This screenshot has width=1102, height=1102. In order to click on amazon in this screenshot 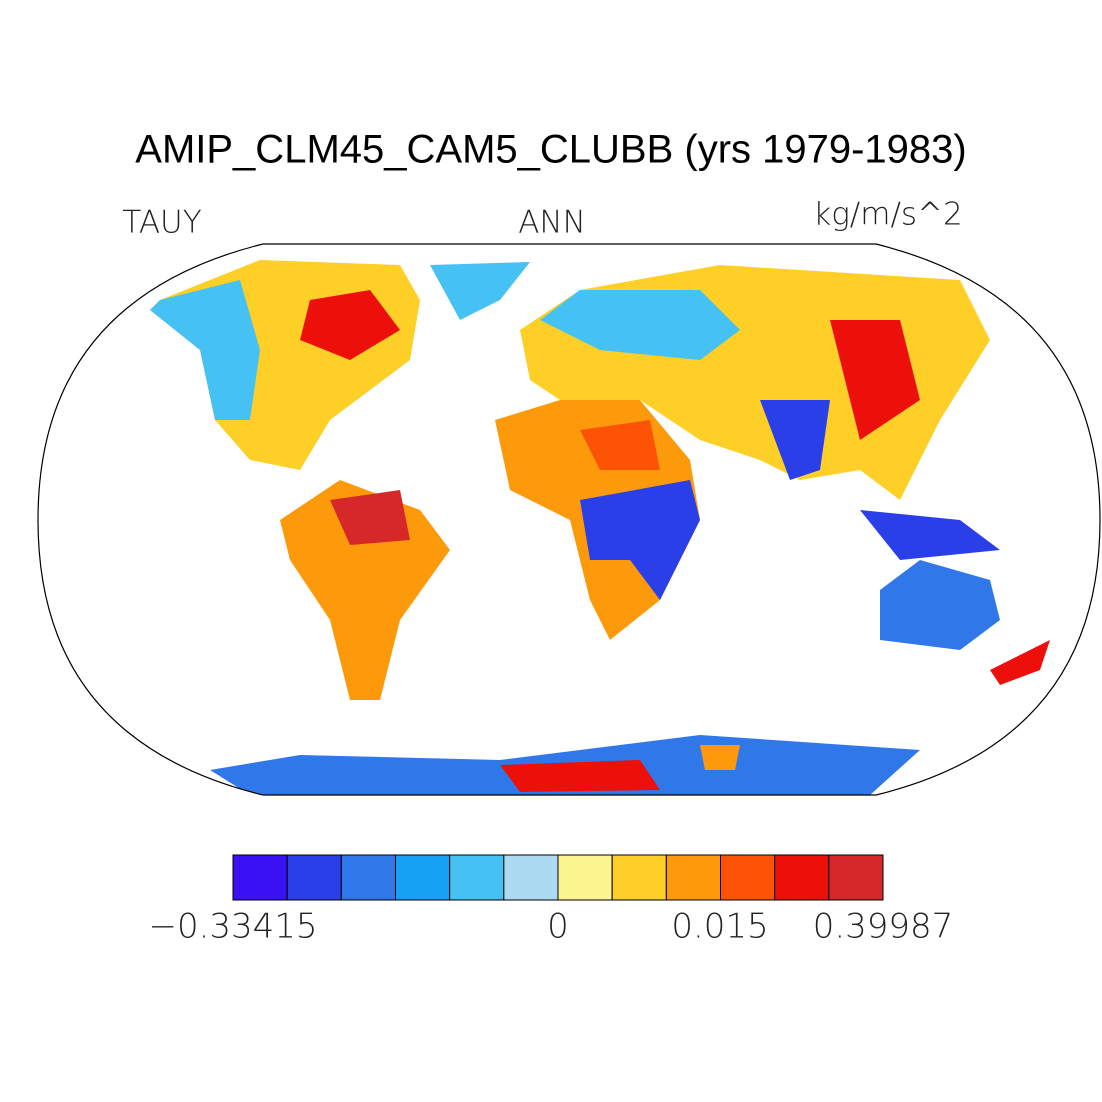, I will do `click(370, 517)`.